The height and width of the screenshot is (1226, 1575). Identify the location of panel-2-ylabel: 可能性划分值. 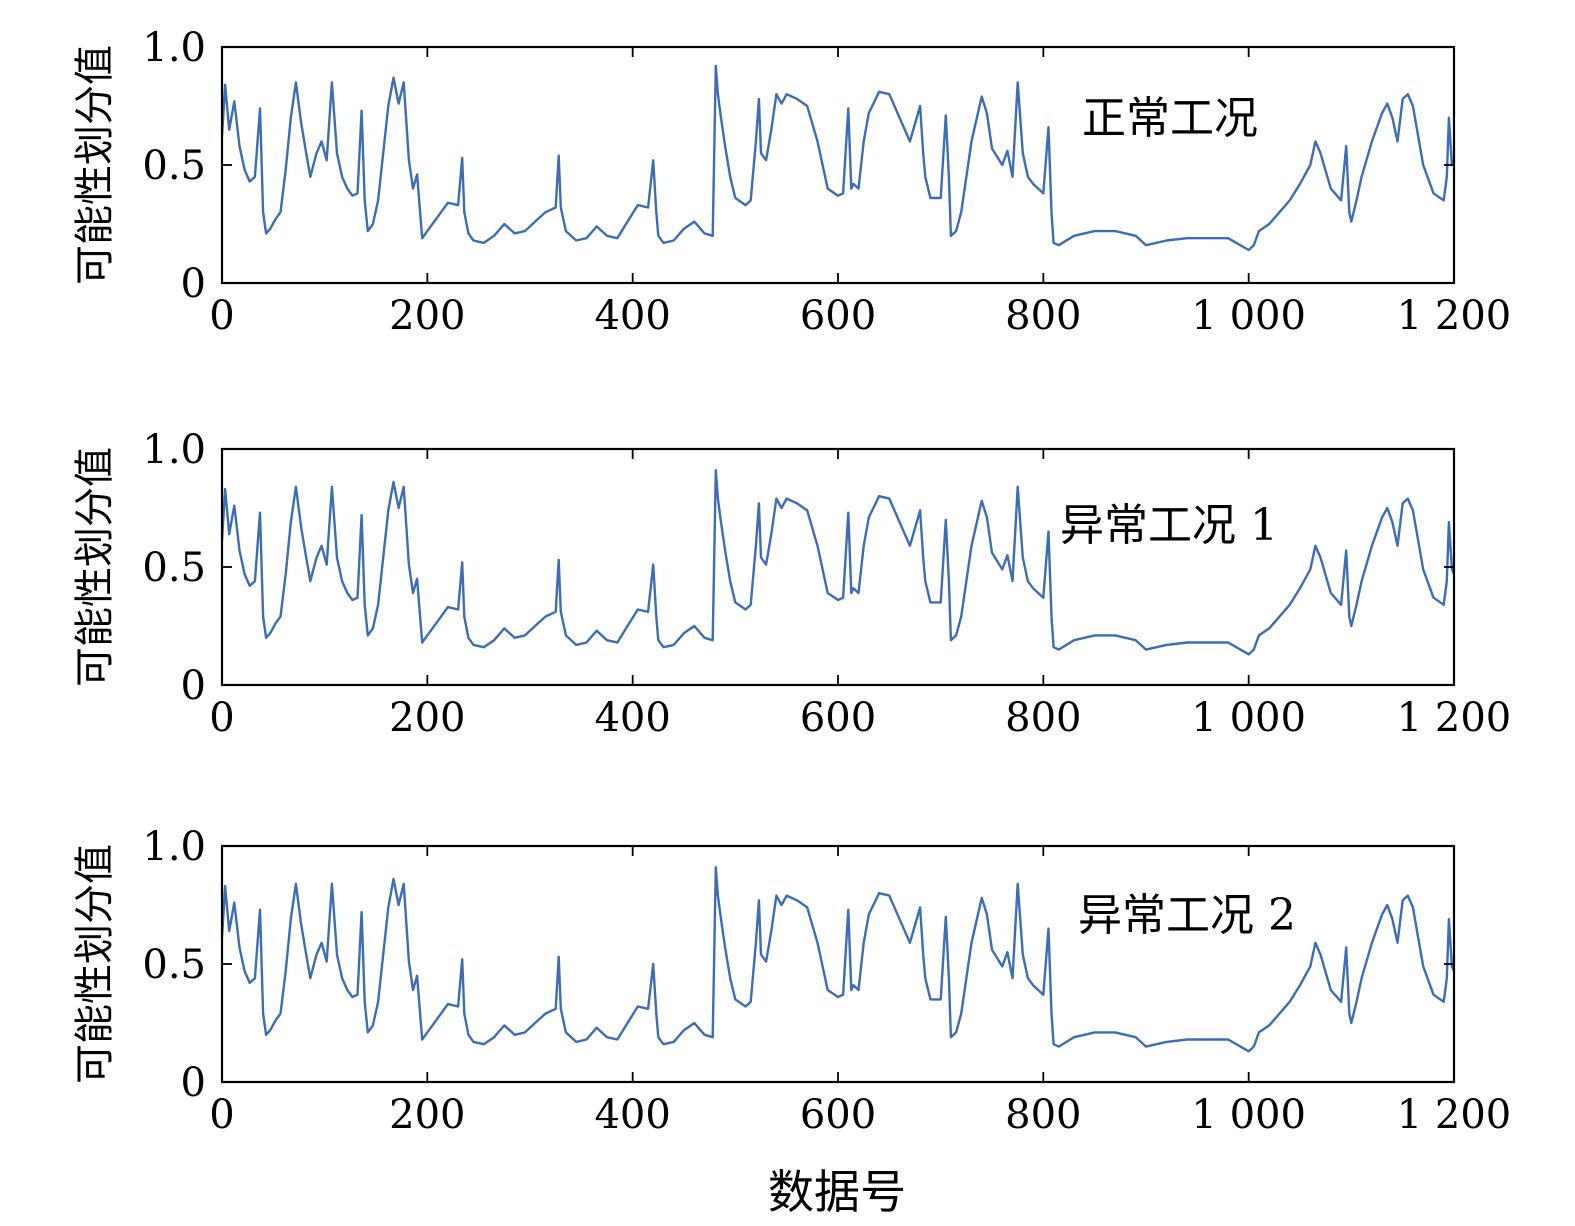
(95, 567).